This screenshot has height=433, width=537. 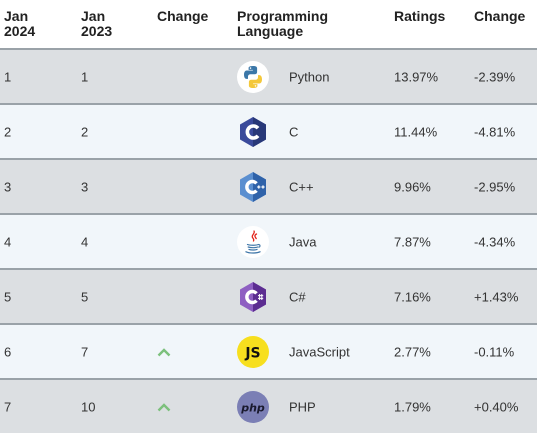 What do you see at coordinates (412, 186) in the screenshot?
I see `rating-value: 9.96%` at bounding box center [412, 186].